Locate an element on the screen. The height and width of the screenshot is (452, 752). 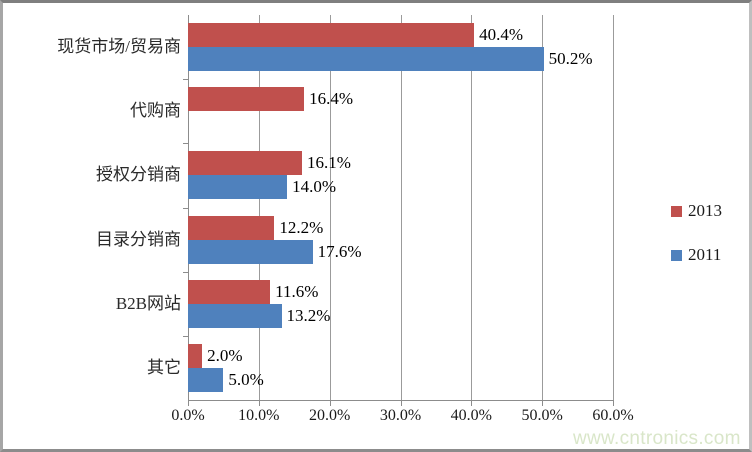
bar-value-label: 12.2% is located at coordinates (301, 227).